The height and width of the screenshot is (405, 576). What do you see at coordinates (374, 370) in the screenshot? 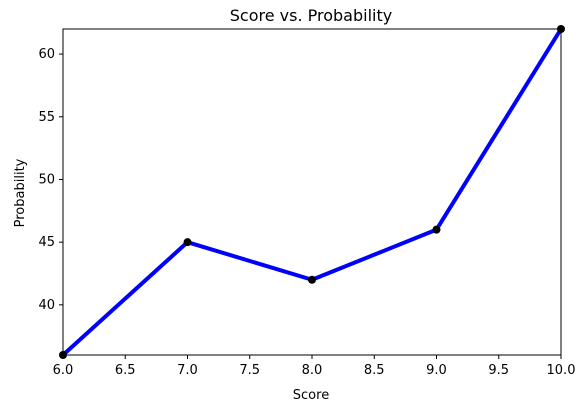
I see `x-tick-label: 8.5` at bounding box center [374, 370].